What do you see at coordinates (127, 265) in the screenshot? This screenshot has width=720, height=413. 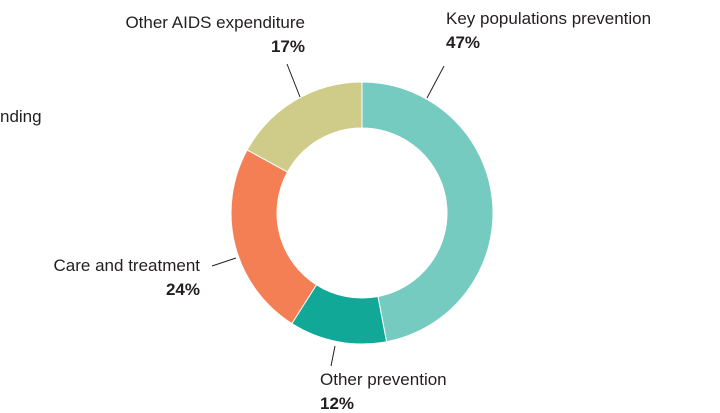 I see `slice-label-care-treatment: Care and treatment` at bounding box center [127, 265].